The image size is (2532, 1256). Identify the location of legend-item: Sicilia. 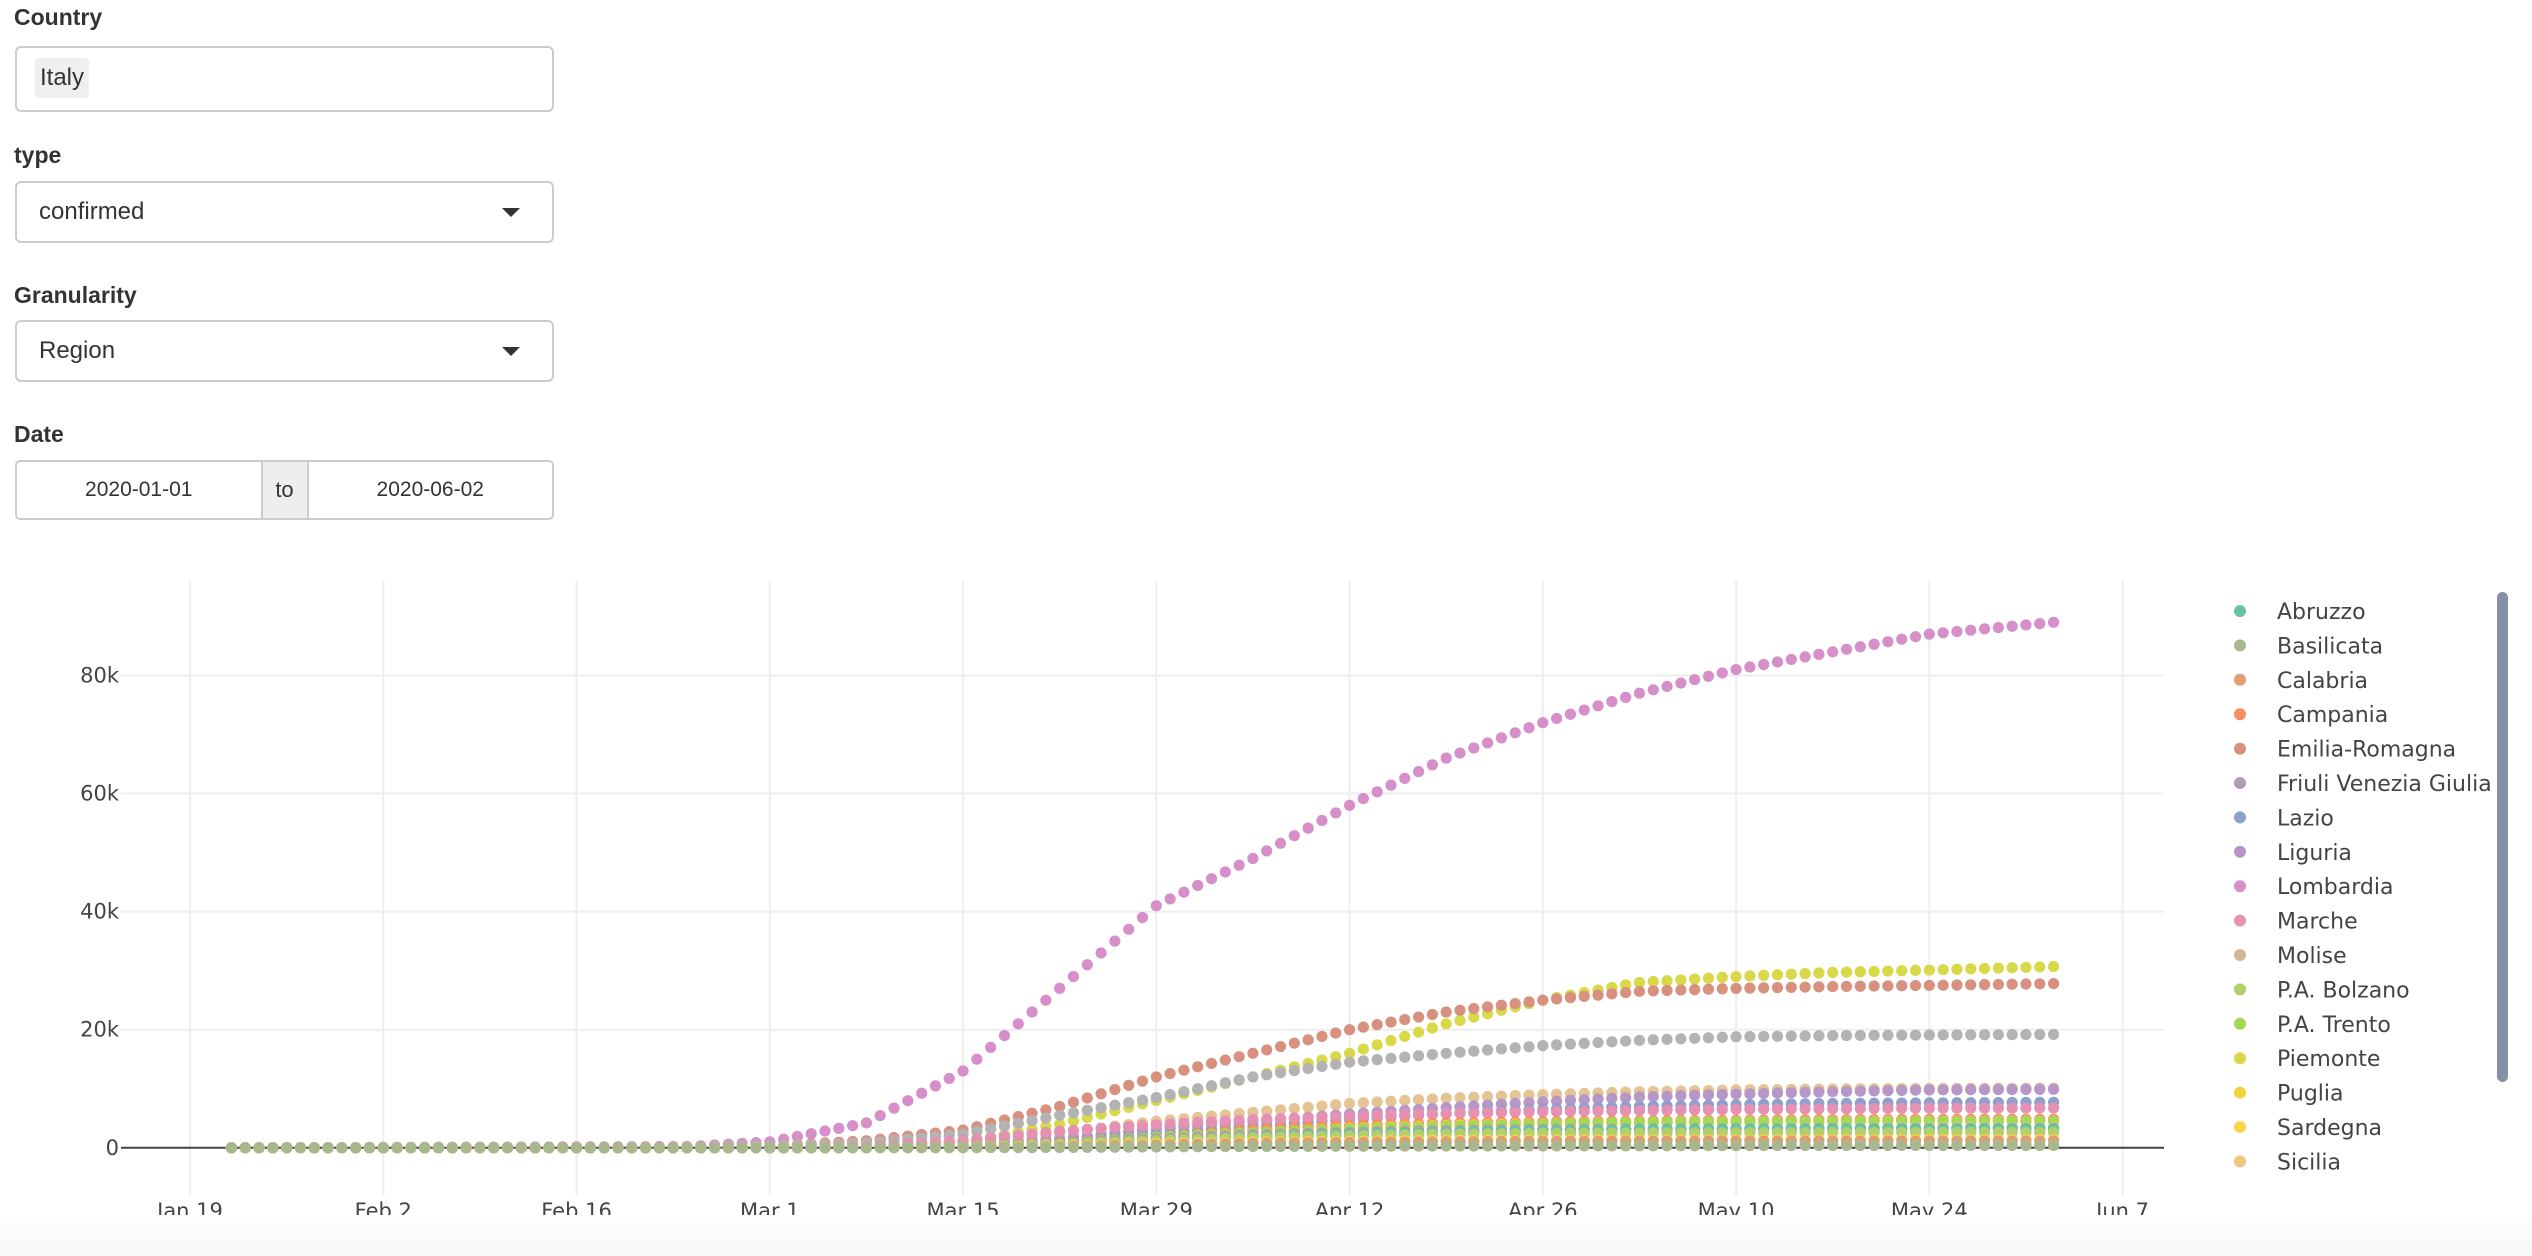
(2287, 1162).